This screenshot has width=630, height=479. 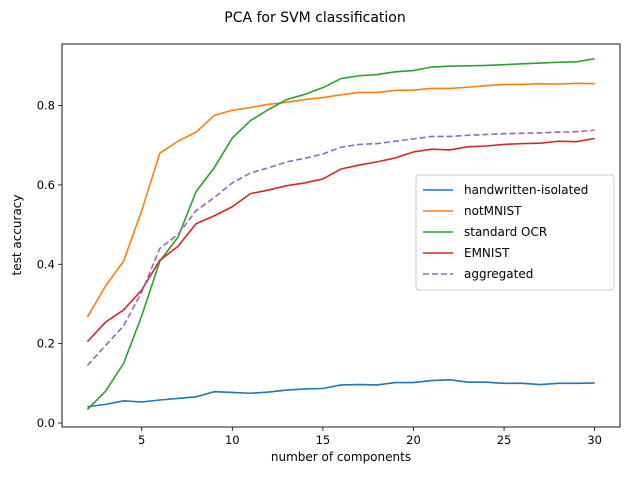 I want to click on legend-label: notMNIST, so click(x=493, y=211).